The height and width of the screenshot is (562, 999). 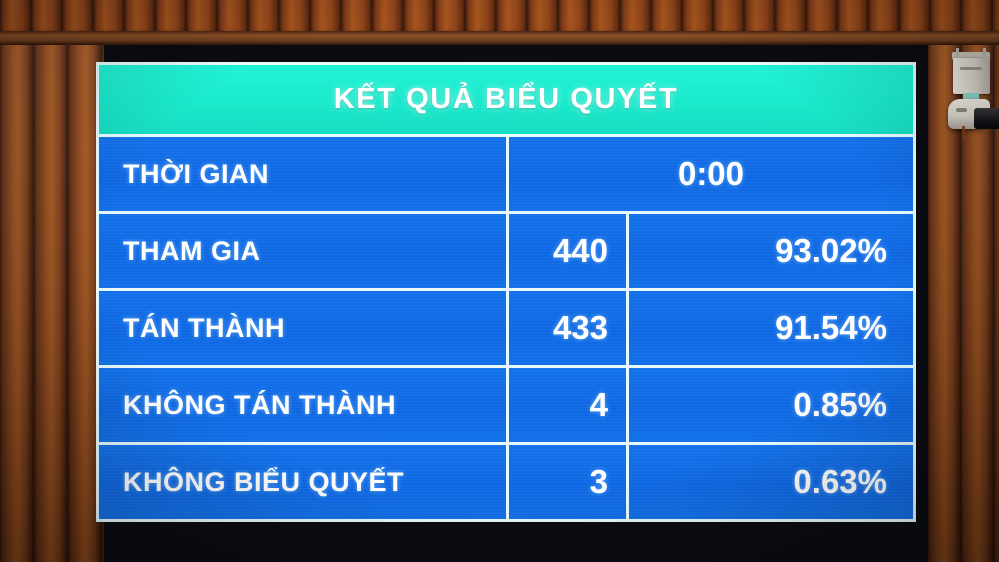 I want to click on table-row: THAM GIA 440 93.02%, so click(x=506, y=252).